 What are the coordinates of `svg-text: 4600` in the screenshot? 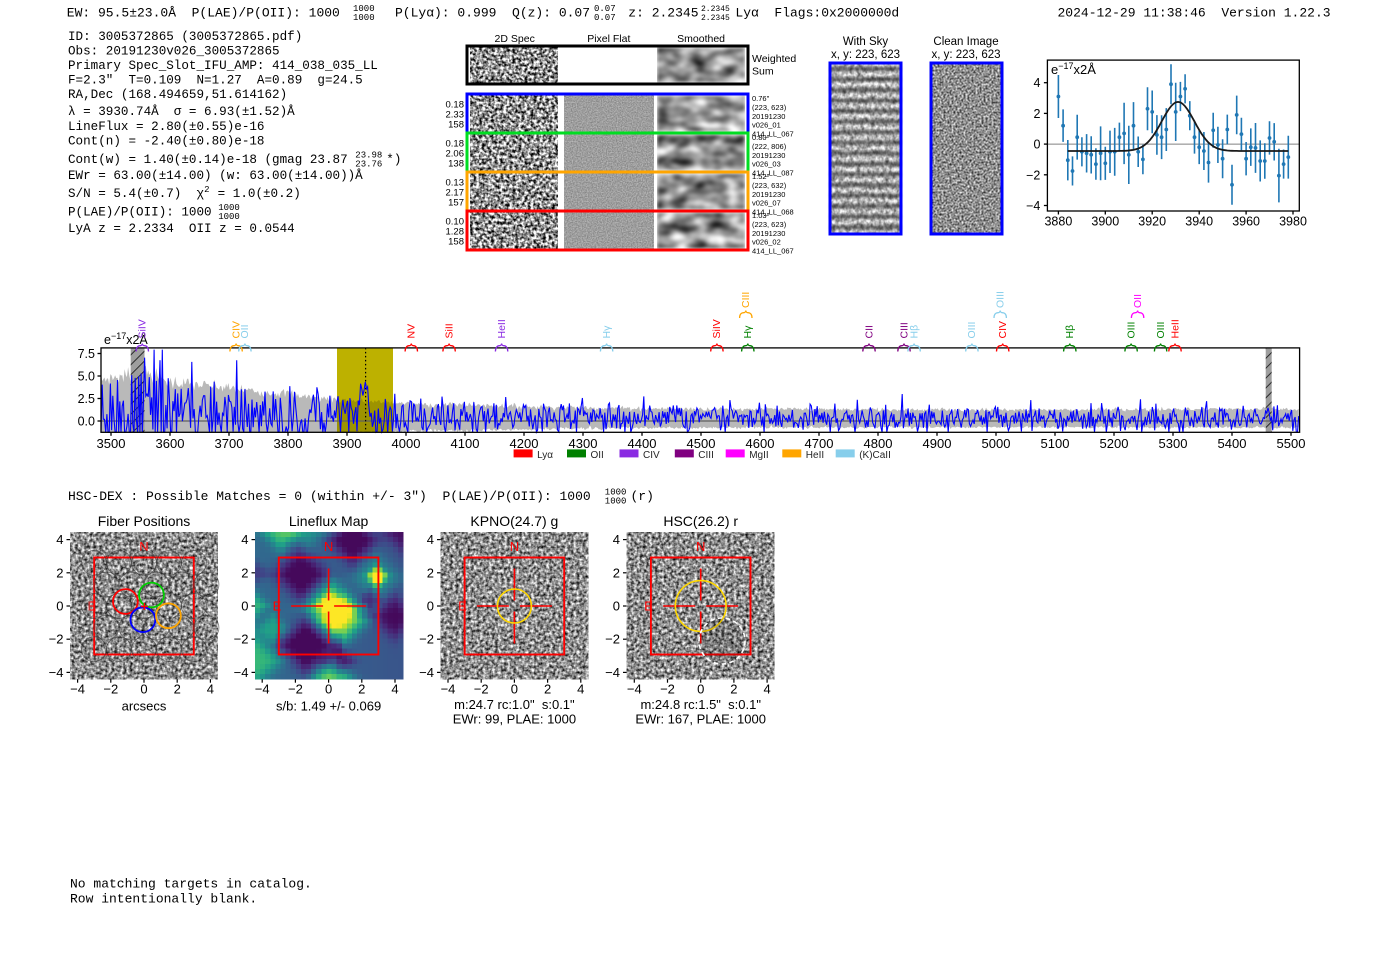 It's located at (760, 443).